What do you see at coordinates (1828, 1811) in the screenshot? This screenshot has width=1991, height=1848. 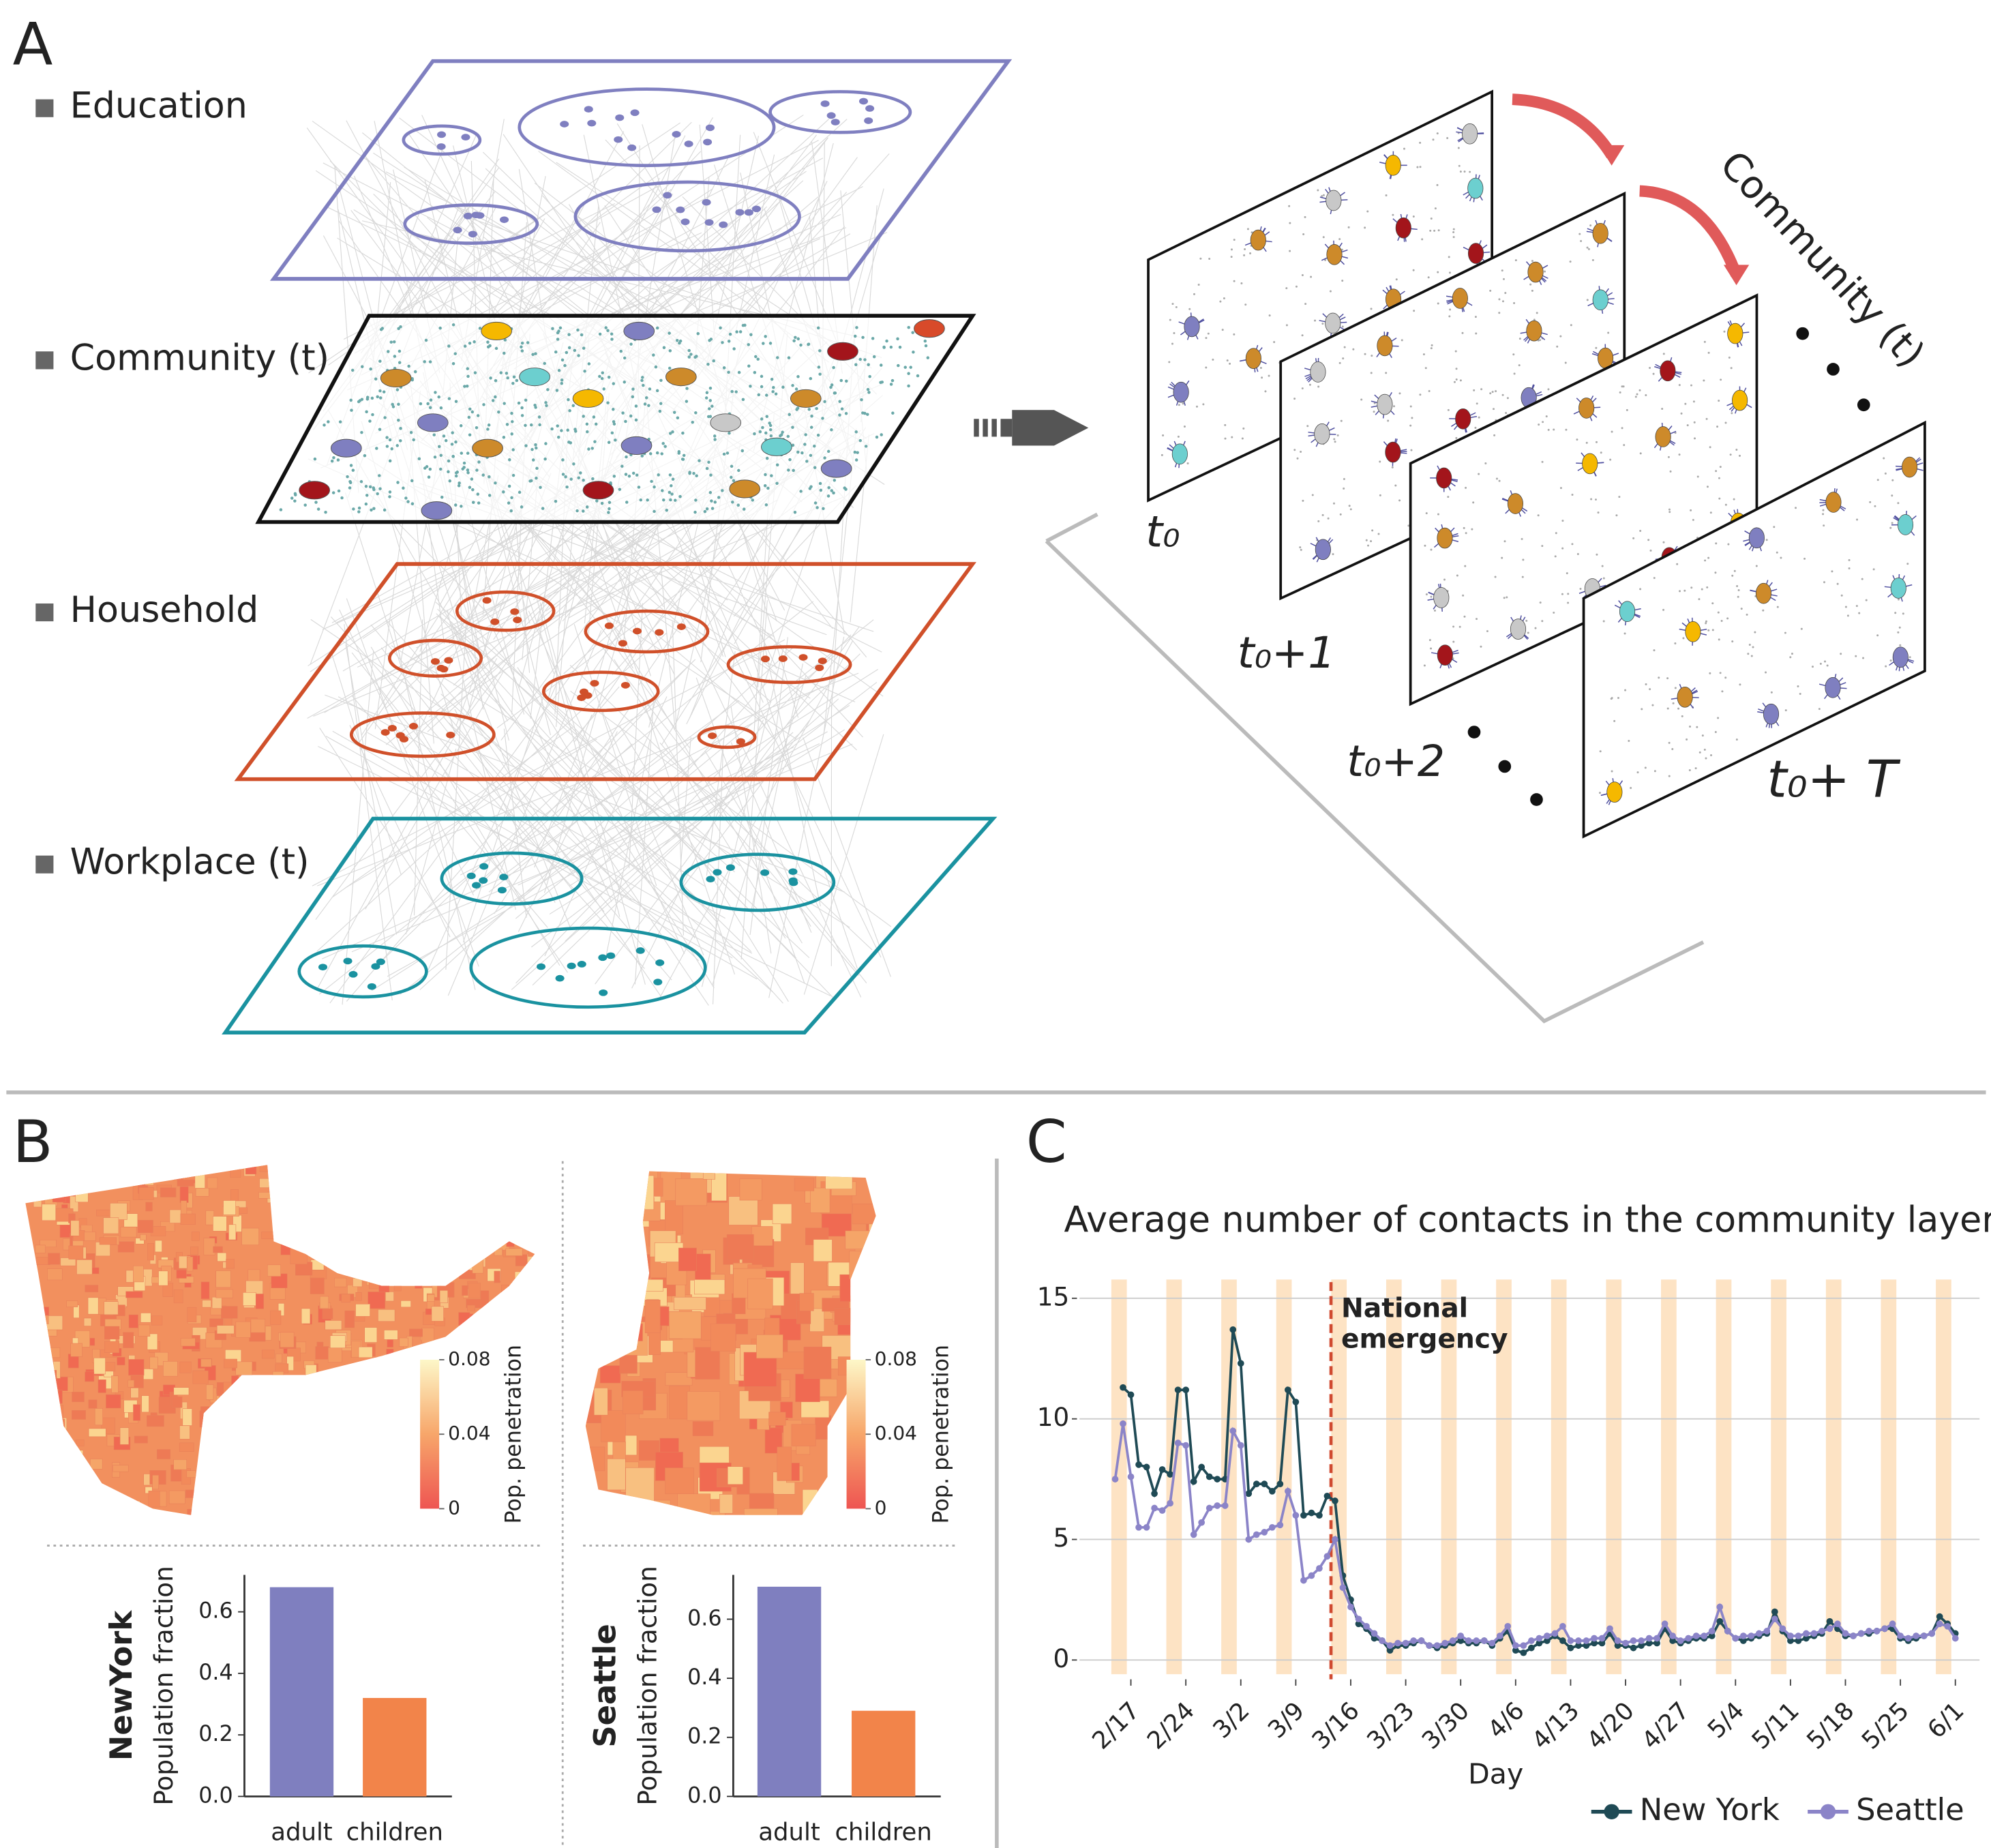 I see `legend-marker` at bounding box center [1828, 1811].